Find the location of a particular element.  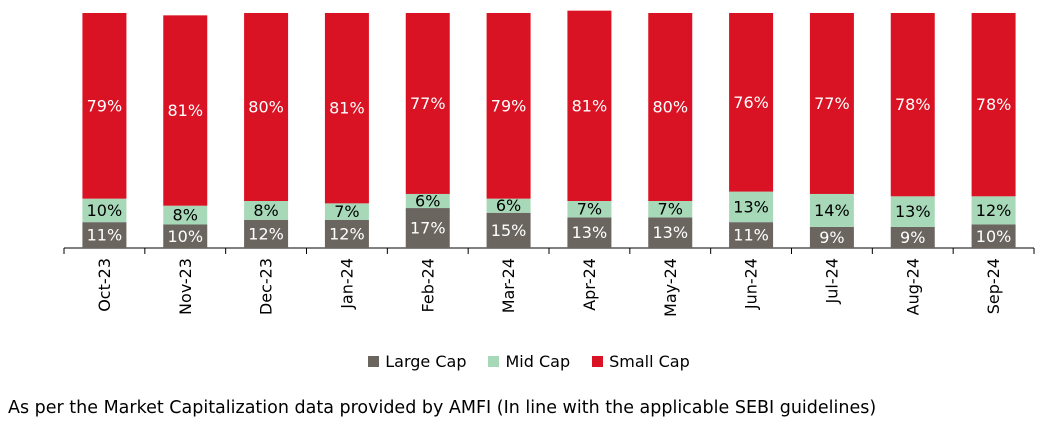

x-tick-label: May-24 is located at coordinates (670, 287).